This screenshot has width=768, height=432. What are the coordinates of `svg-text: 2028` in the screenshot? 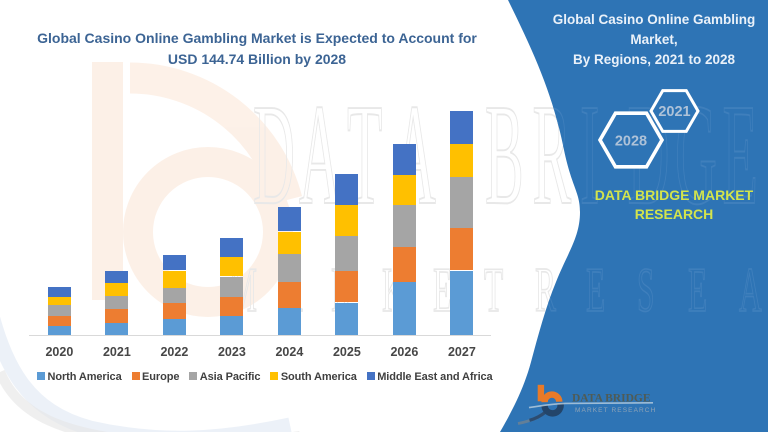 It's located at (631, 142).